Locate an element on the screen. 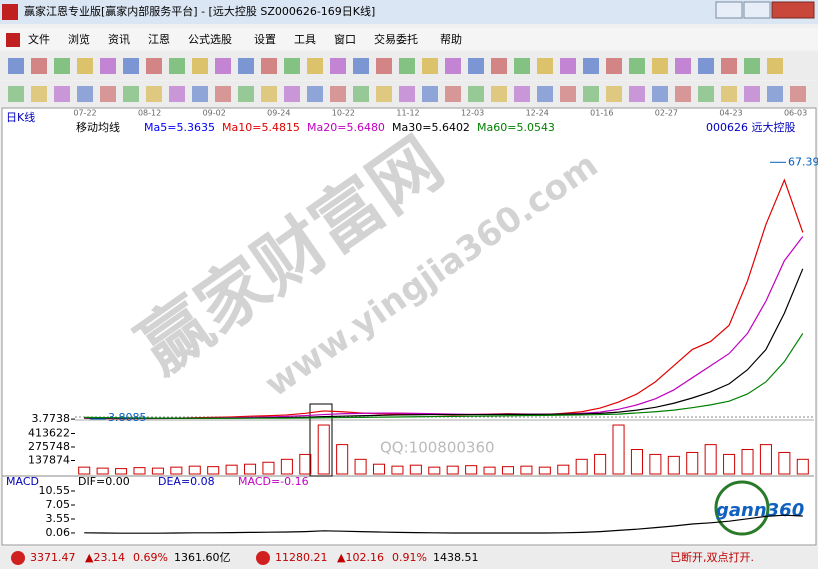  ma-label: Ma30=5.6402 is located at coordinates (431, 127).